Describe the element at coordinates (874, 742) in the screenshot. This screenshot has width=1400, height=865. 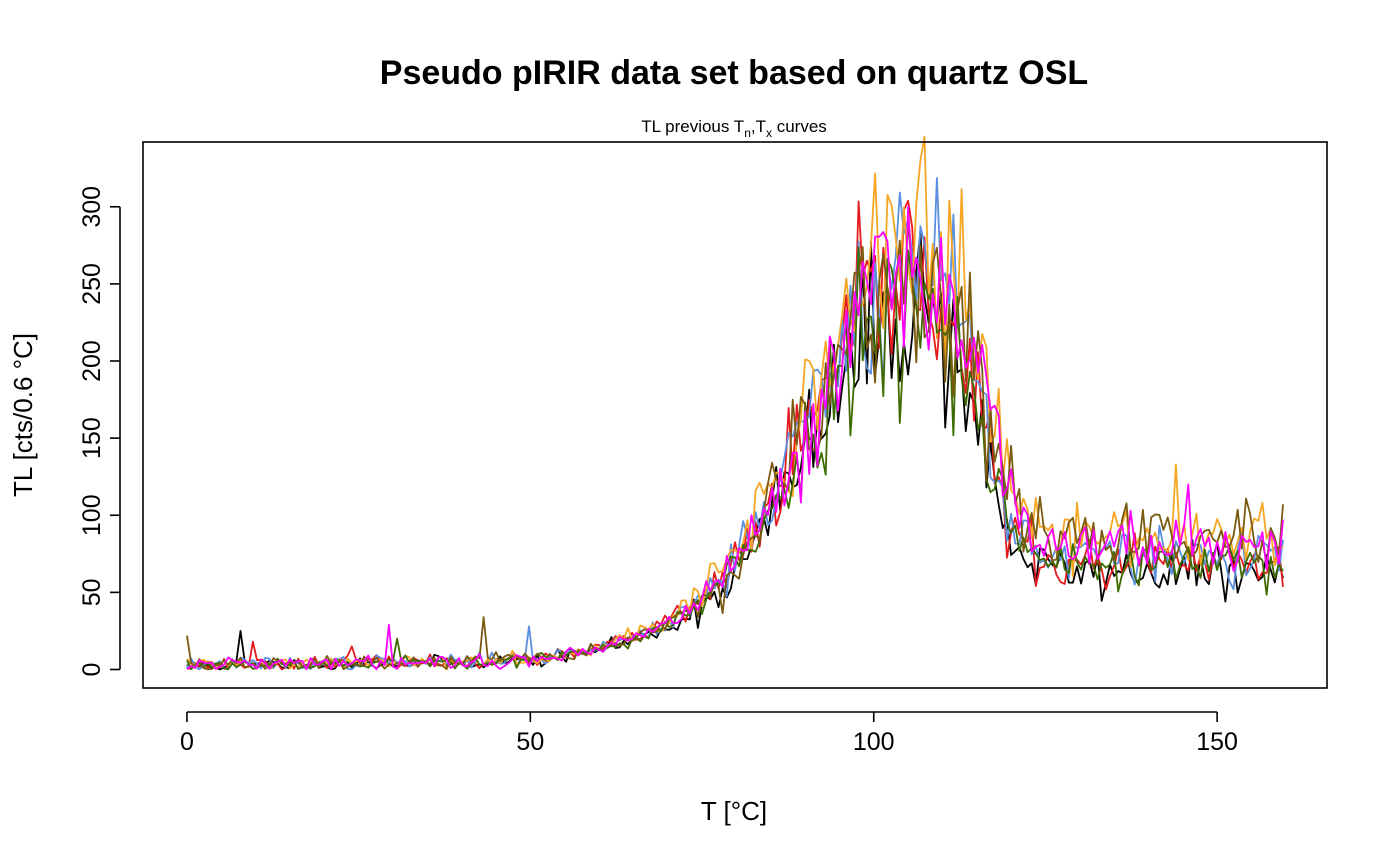
I see `x-tick-label: 100` at that location.